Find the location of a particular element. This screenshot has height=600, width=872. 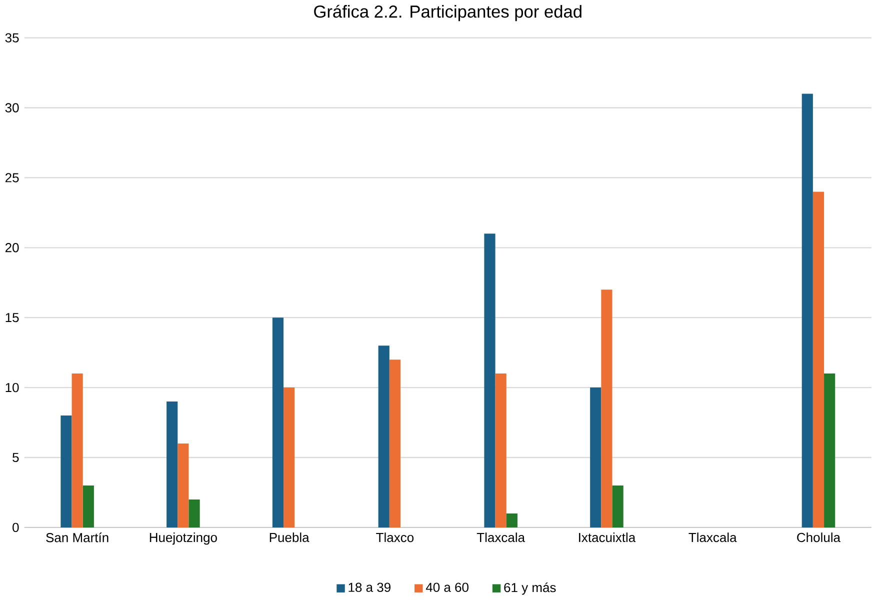

legend-label: 18 a 39 is located at coordinates (369, 587).